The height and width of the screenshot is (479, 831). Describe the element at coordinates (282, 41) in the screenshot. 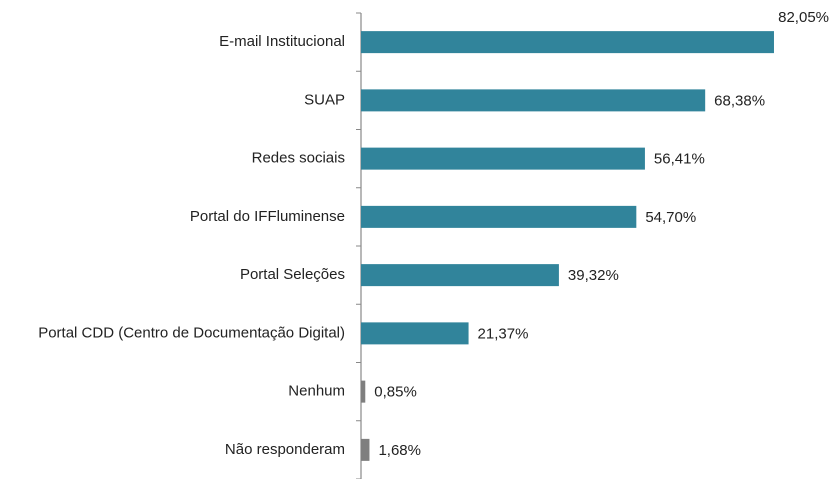

I see `y-tick-label: E-mail Institucional` at that location.